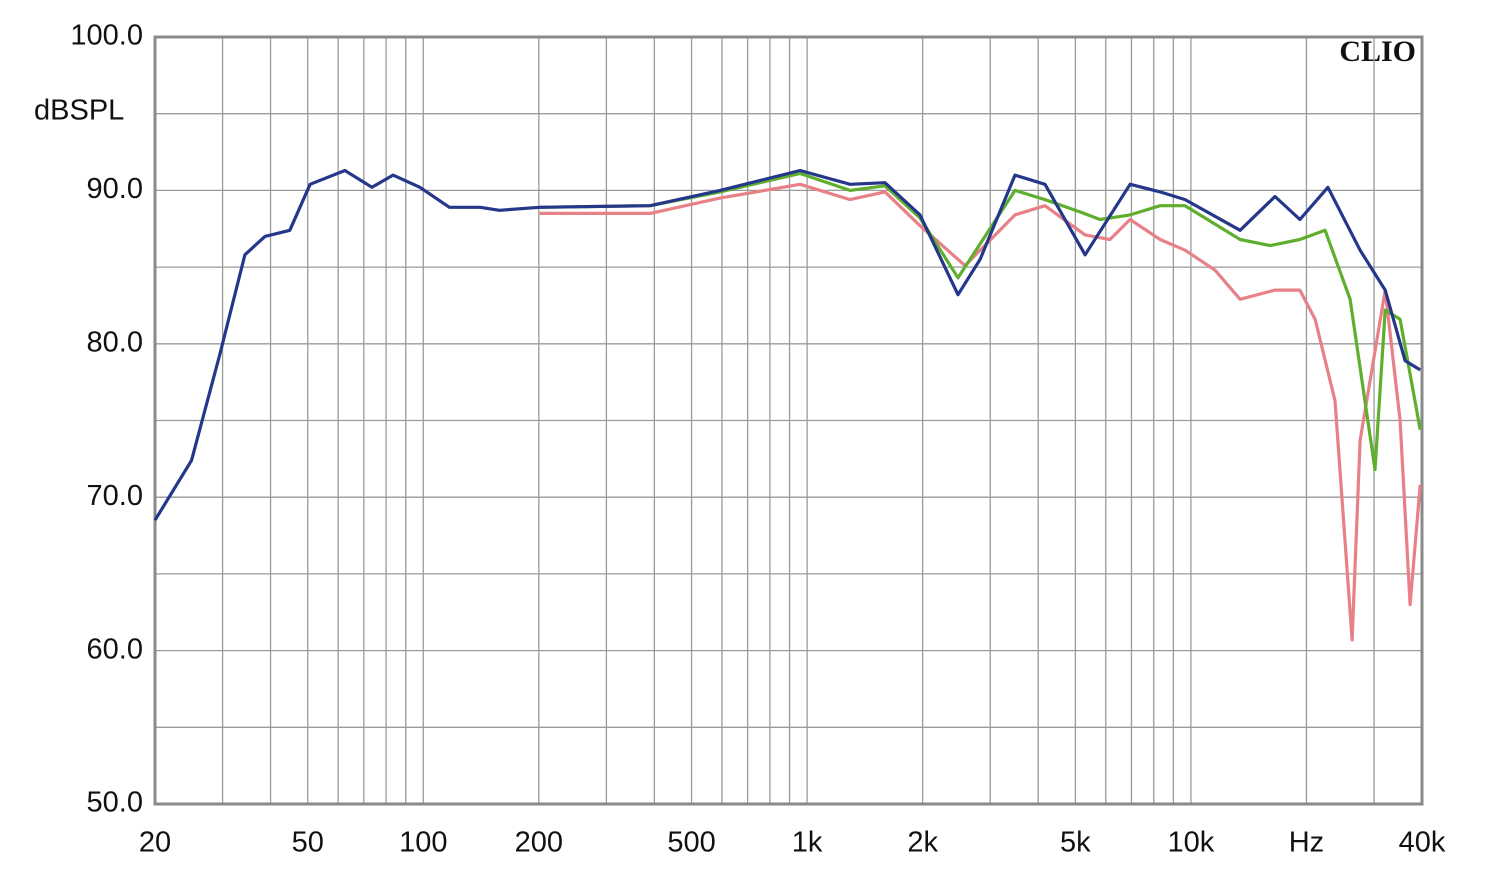 The height and width of the screenshot is (877, 1500). I want to click on y-tick-label: 90.0, so click(115, 189).